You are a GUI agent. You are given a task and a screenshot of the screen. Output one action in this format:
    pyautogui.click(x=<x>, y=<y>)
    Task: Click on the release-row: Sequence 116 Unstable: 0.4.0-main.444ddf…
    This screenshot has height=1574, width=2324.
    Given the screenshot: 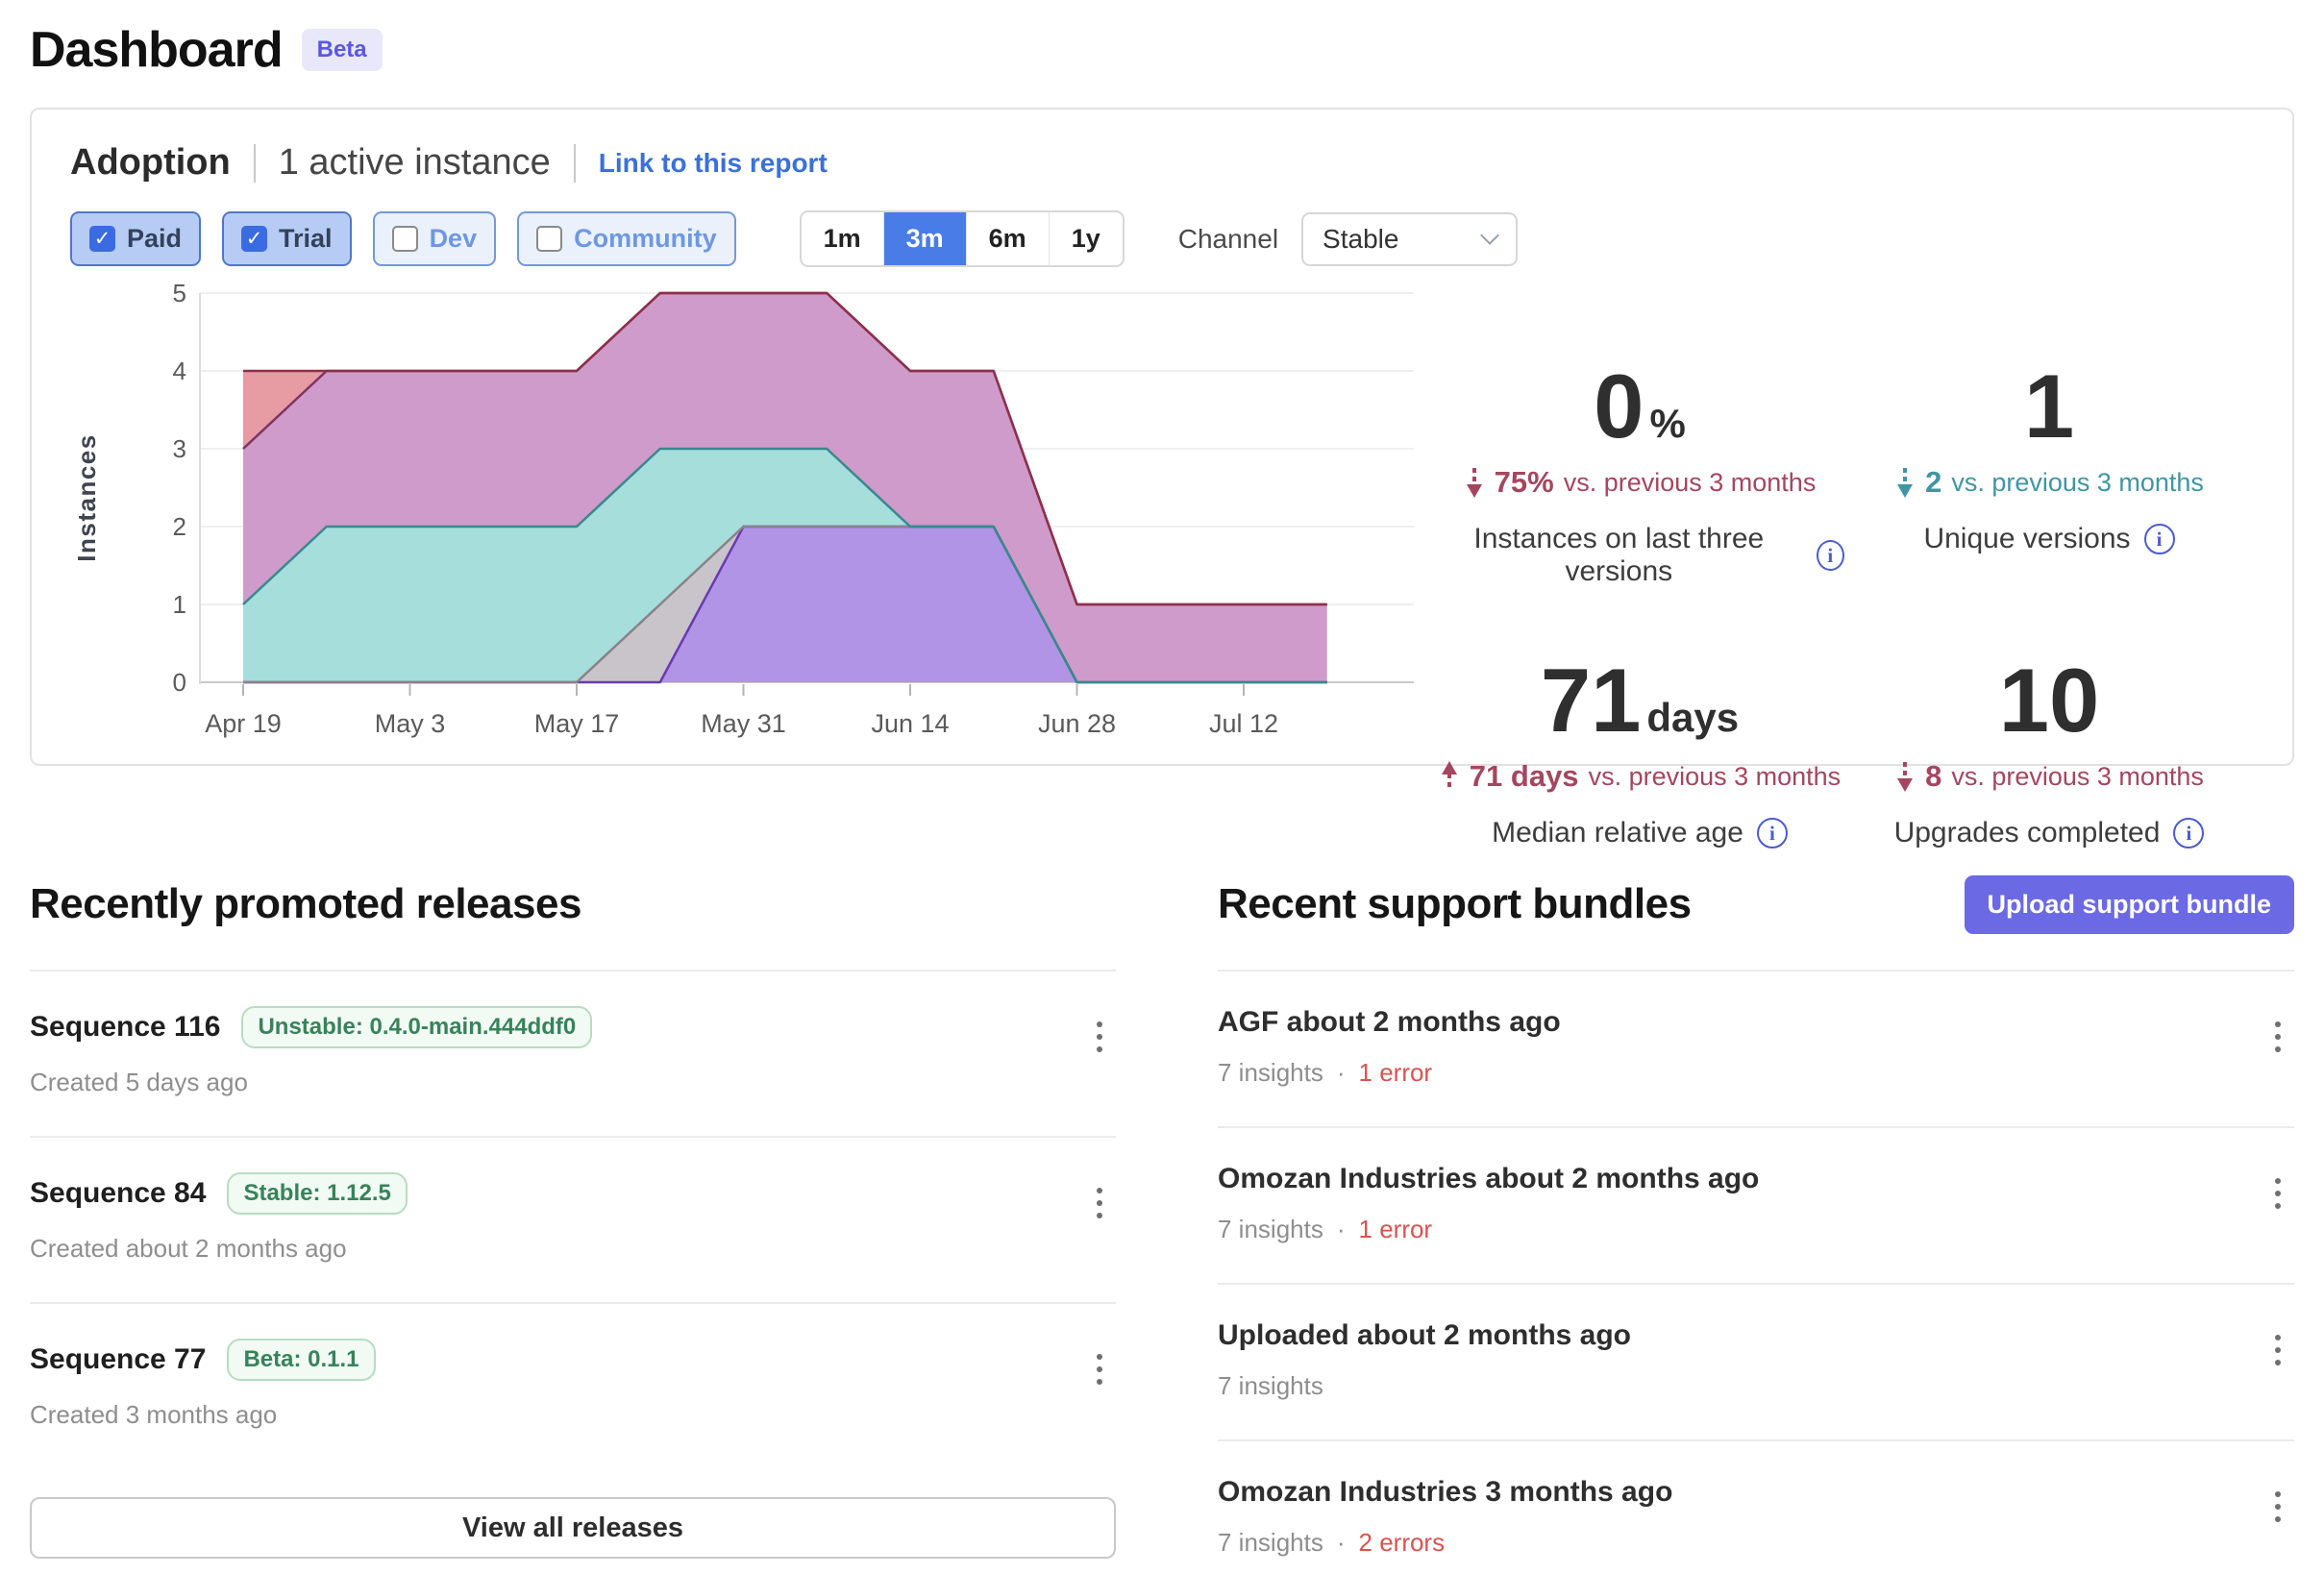 What is the action you would take?
    pyautogui.click(x=573, y=1054)
    